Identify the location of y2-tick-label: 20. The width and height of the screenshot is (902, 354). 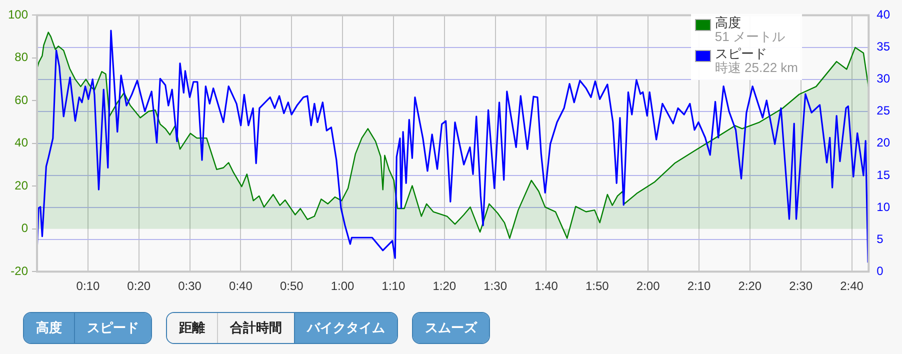
(883, 143).